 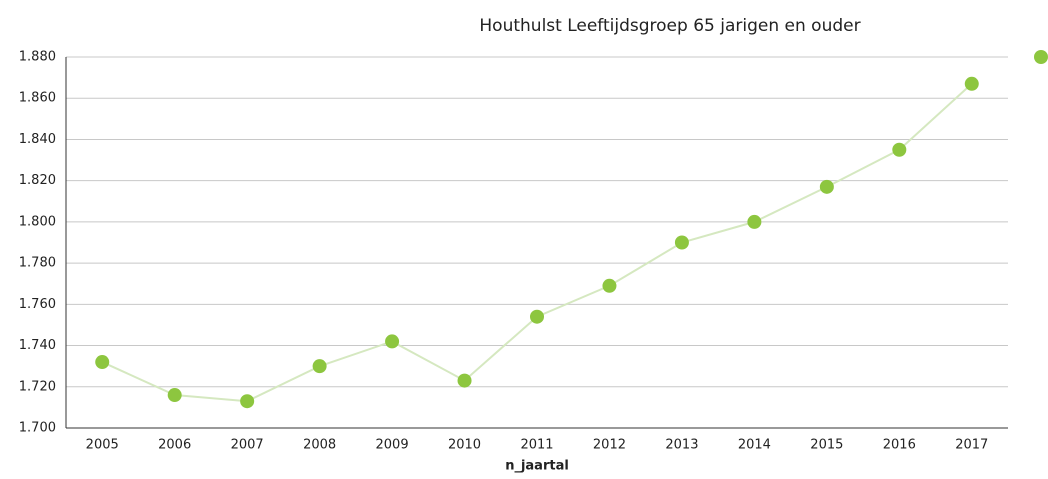 I want to click on x-tick-label: 2009, so click(x=392, y=445).